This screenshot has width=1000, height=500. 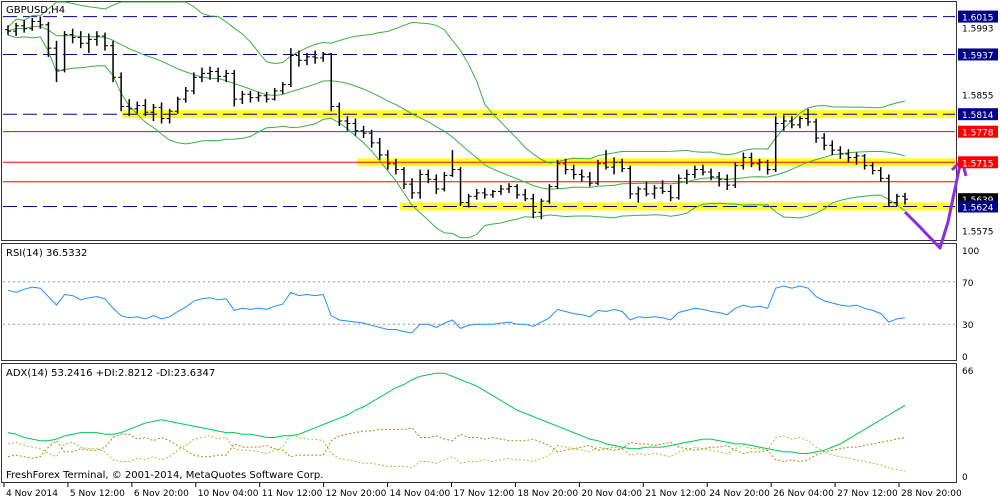 What do you see at coordinates (46, 253) in the screenshot?
I see `rsi-label: RSI(14) 36.5332` at bounding box center [46, 253].